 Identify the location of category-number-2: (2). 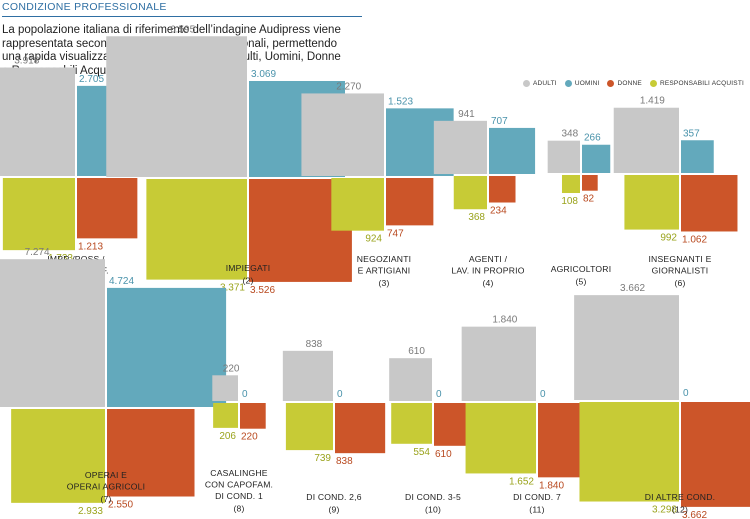
(247, 281).